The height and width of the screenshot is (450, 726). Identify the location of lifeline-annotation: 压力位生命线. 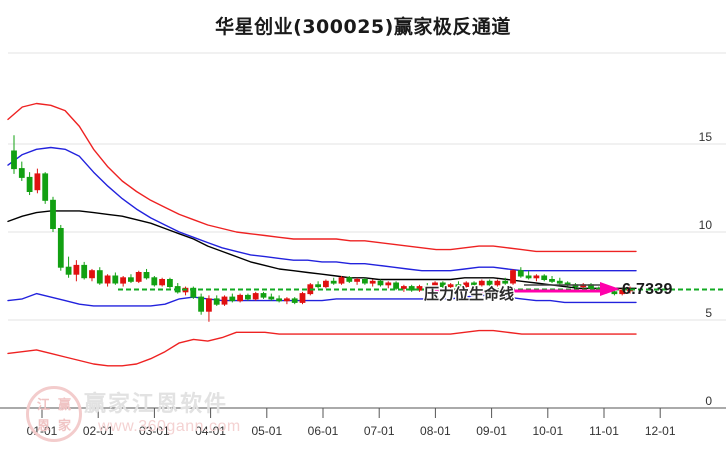
(469, 294).